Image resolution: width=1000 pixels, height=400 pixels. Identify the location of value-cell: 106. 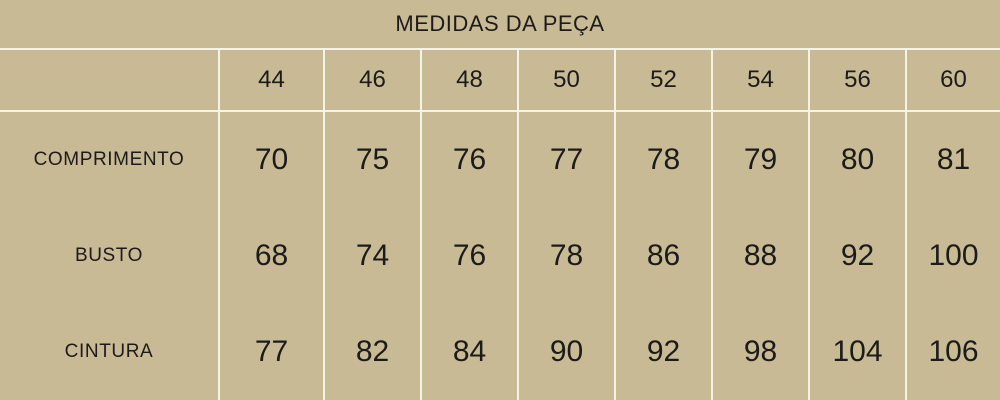
(952, 352).